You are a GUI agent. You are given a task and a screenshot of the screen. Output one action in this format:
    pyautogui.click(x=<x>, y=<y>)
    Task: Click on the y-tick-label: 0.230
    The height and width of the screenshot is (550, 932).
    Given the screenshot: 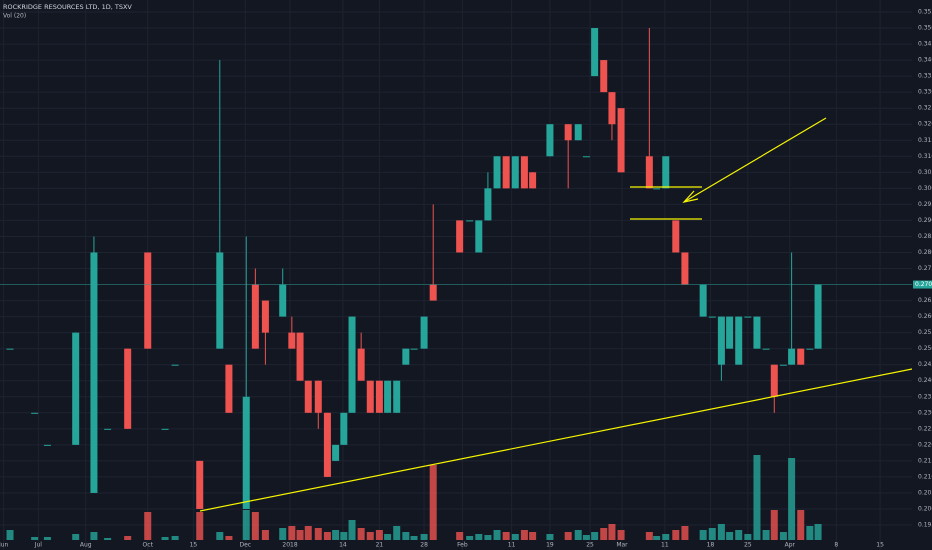 What is the action you would take?
    pyautogui.click(x=925, y=412)
    